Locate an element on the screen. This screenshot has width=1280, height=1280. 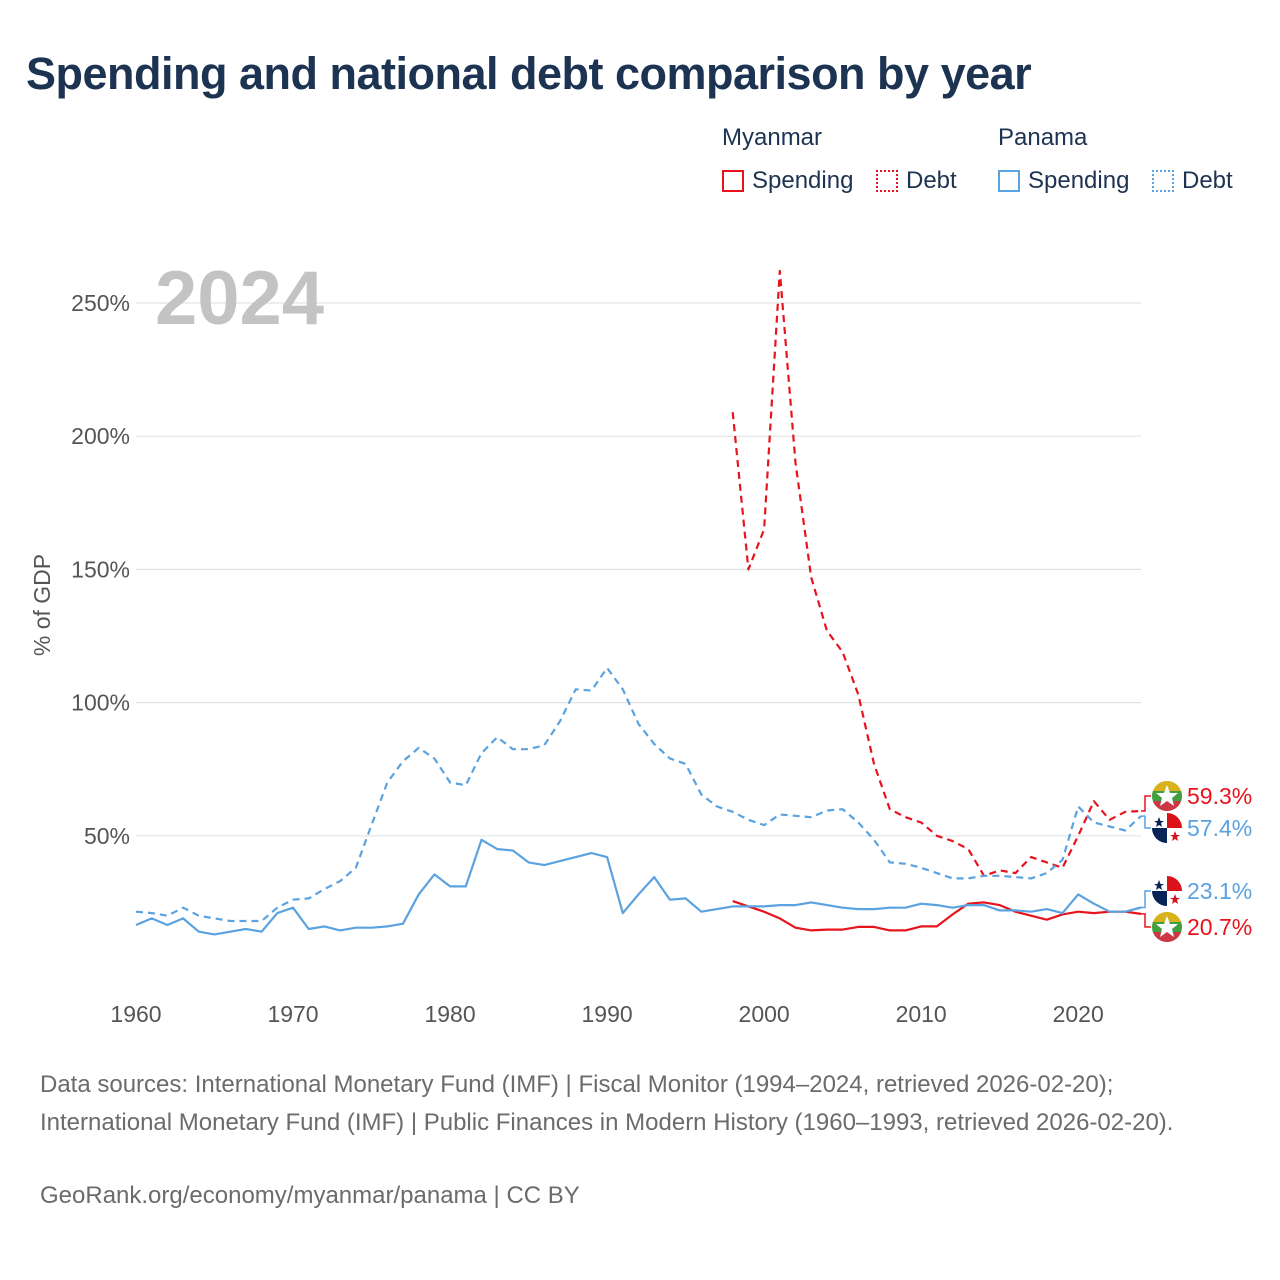
y-axis-label: % of GDP is located at coordinates (42, 605).